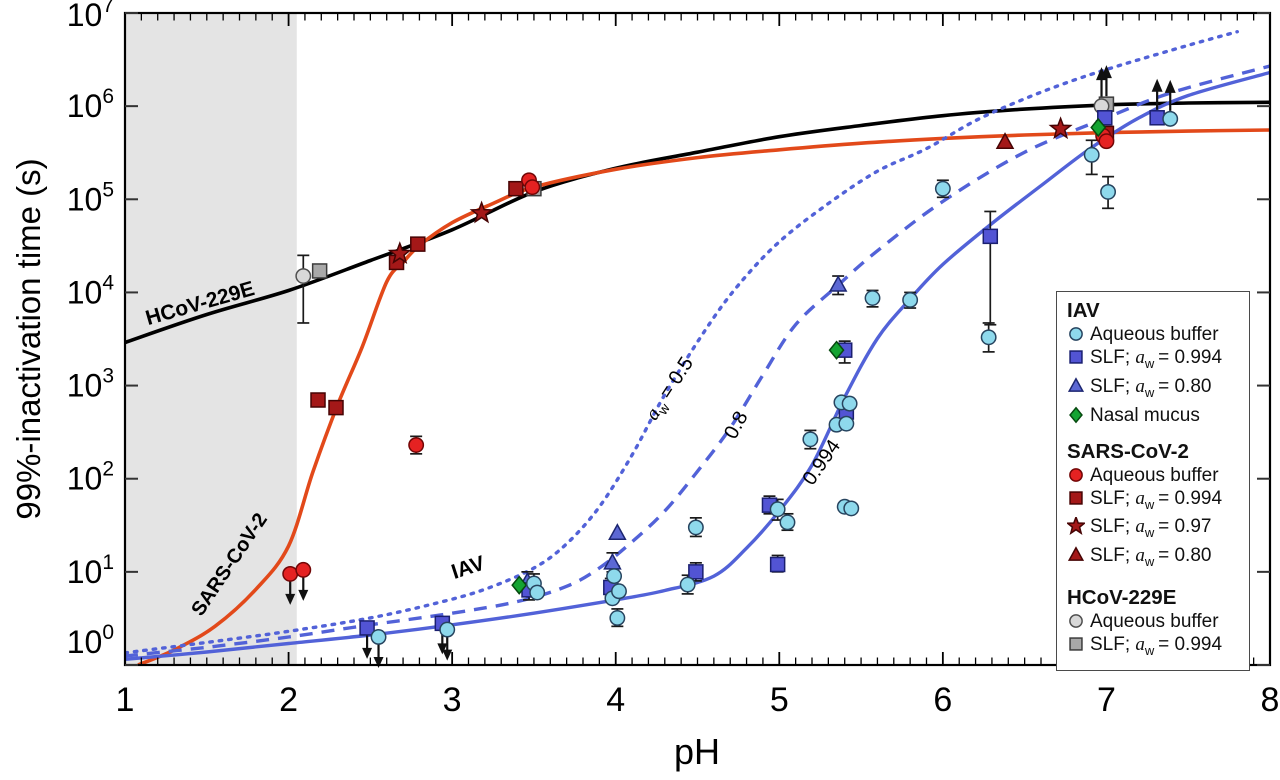 This screenshot has width=1280, height=780. I want to click on svg-text: 8, so click(1270, 700).